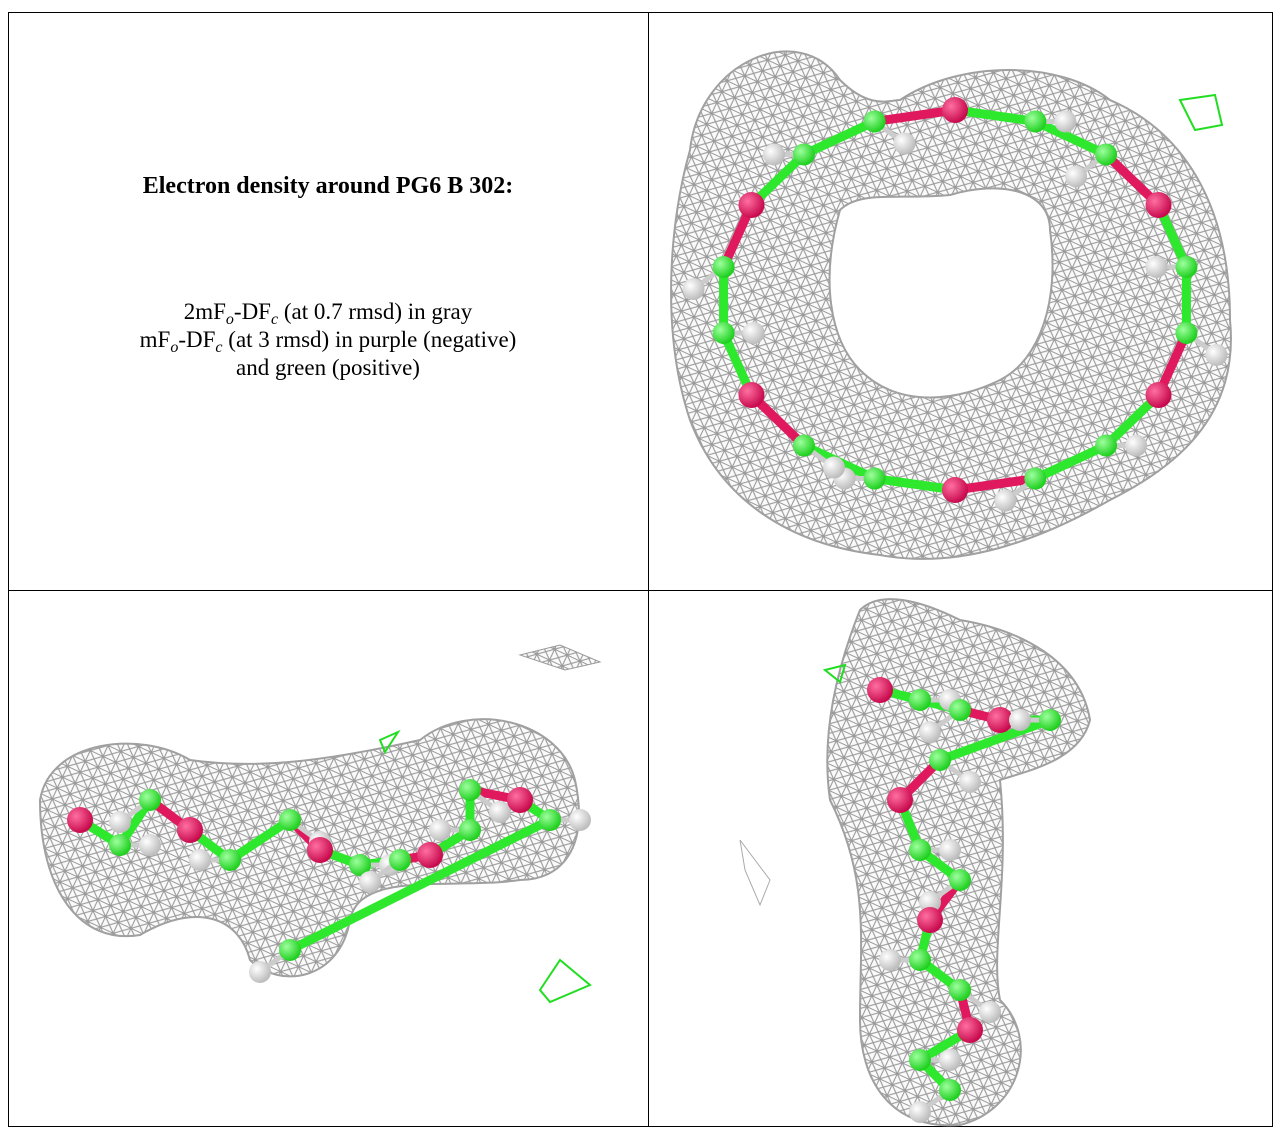 Image resolution: width=1273 pixels, height=1127 pixels. I want to click on caption-text: 2mF, so click(204, 311).